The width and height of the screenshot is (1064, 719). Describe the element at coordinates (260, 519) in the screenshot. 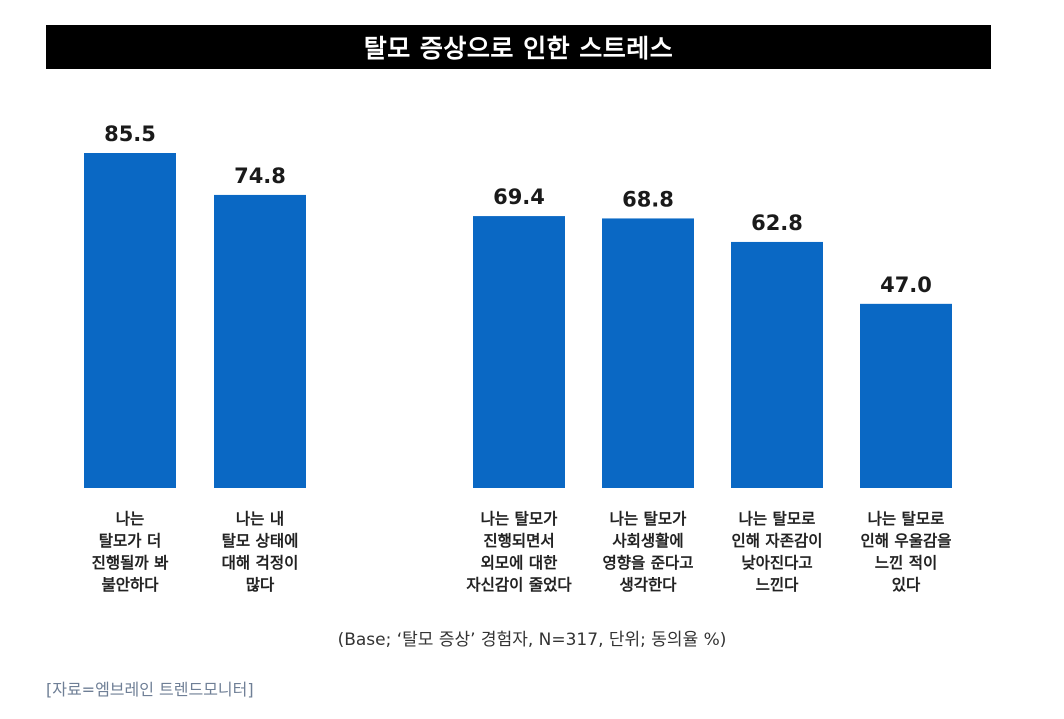

I see `category-label-line: 나는 내` at that location.